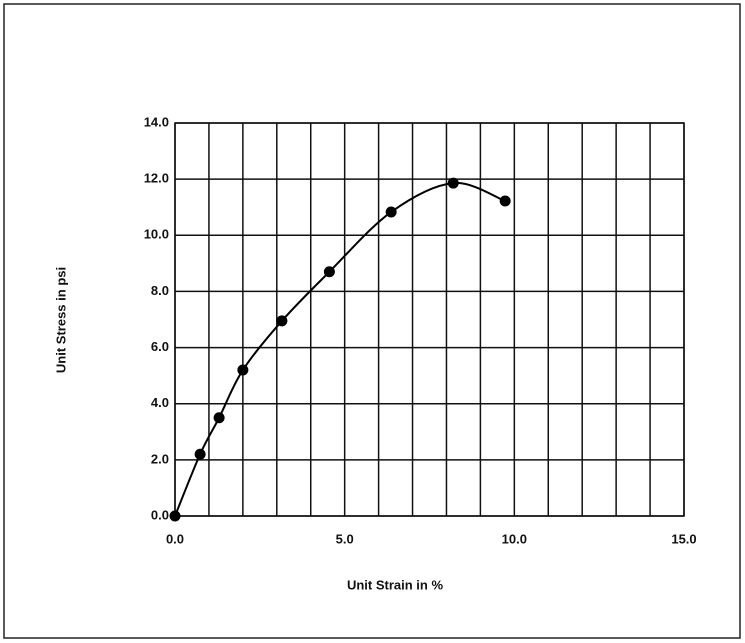 This screenshot has height=643, width=745. I want to click on x-tick-label: 5.0, so click(345, 538).